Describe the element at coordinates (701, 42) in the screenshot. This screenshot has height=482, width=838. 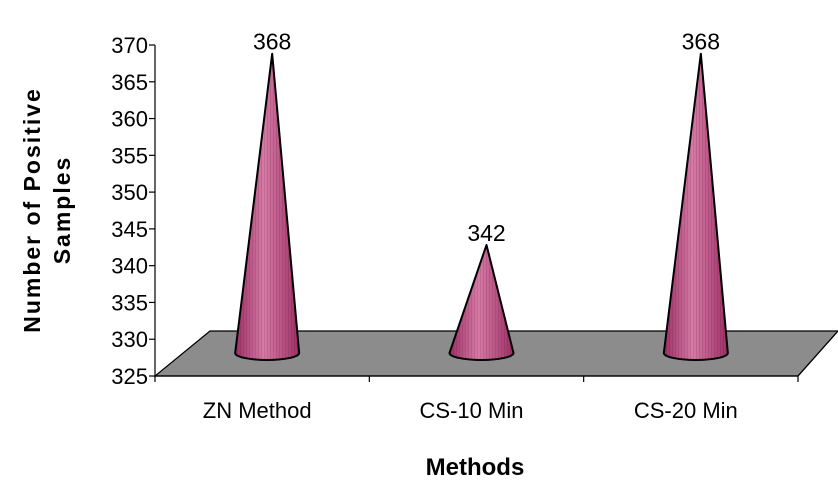
I see `data-label-3: 368` at that location.